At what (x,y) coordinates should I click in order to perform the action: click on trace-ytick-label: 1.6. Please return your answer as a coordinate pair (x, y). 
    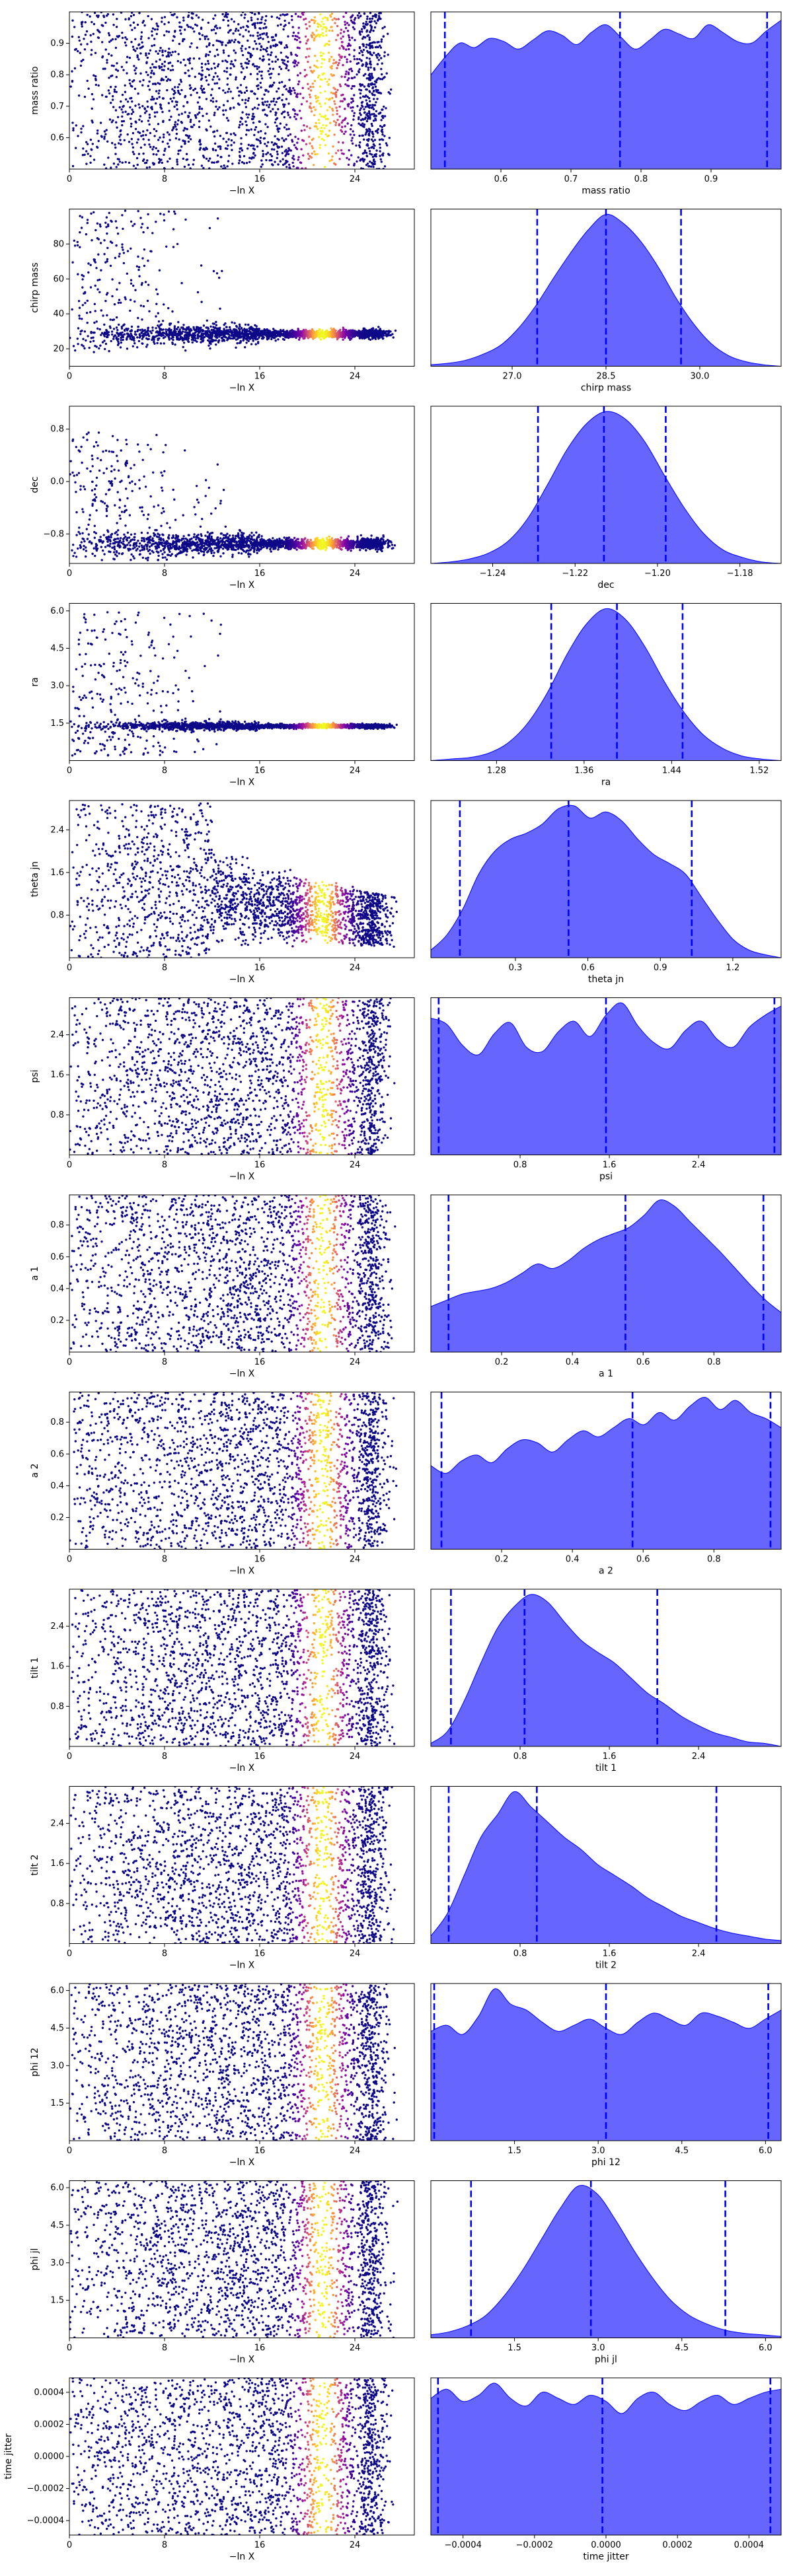
    Looking at the image, I should click on (57, 1667).